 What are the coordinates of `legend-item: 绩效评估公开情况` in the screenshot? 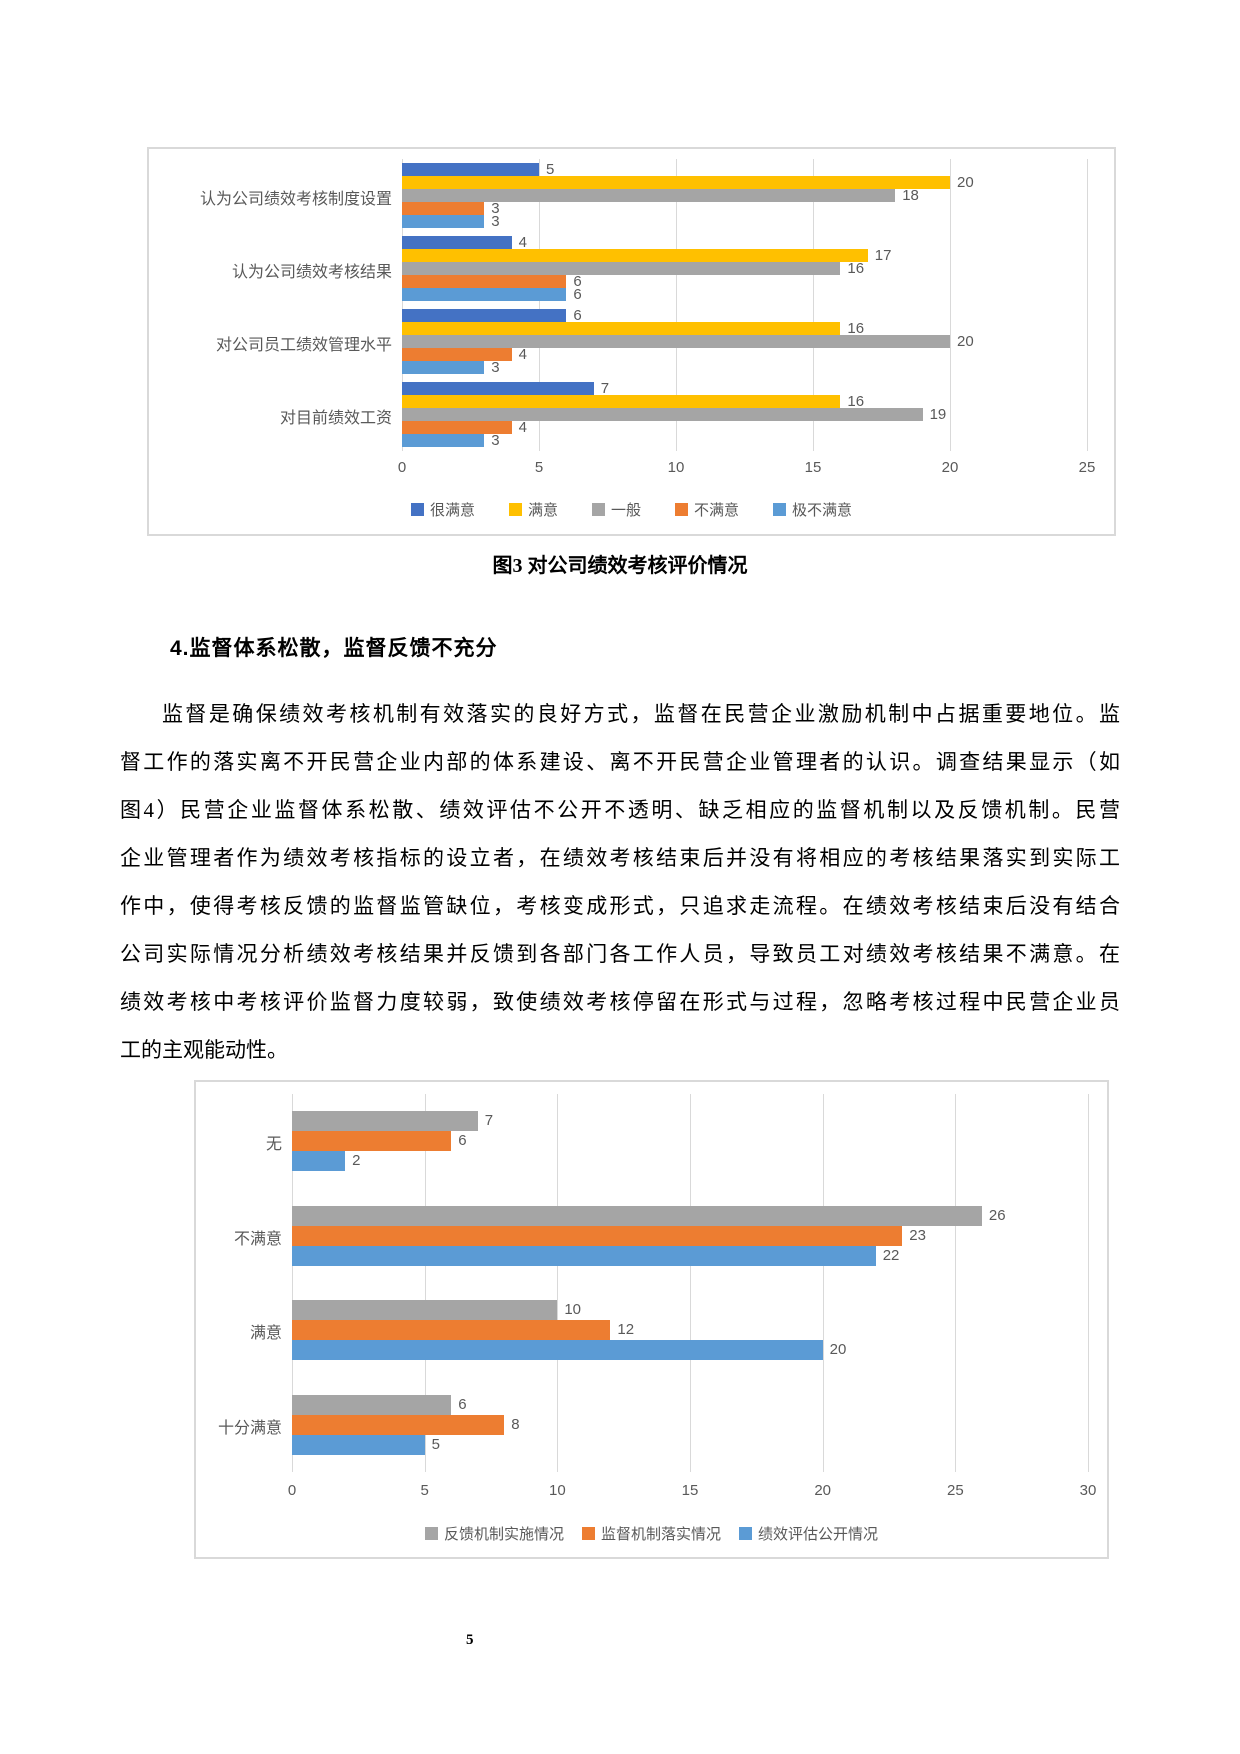 It's located at (808, 1533).